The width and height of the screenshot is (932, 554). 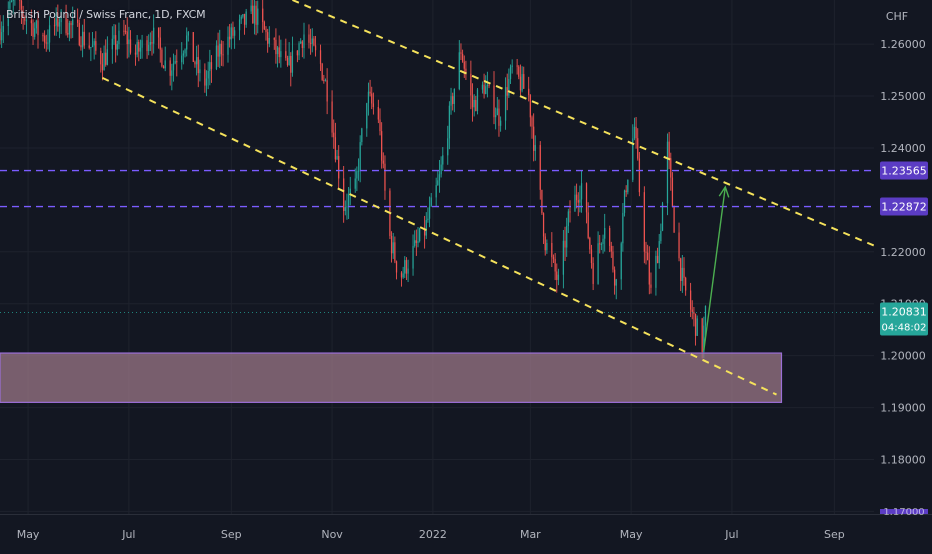 I want to click on price-tick-label: 1.19000, so click(x=903, y=408).